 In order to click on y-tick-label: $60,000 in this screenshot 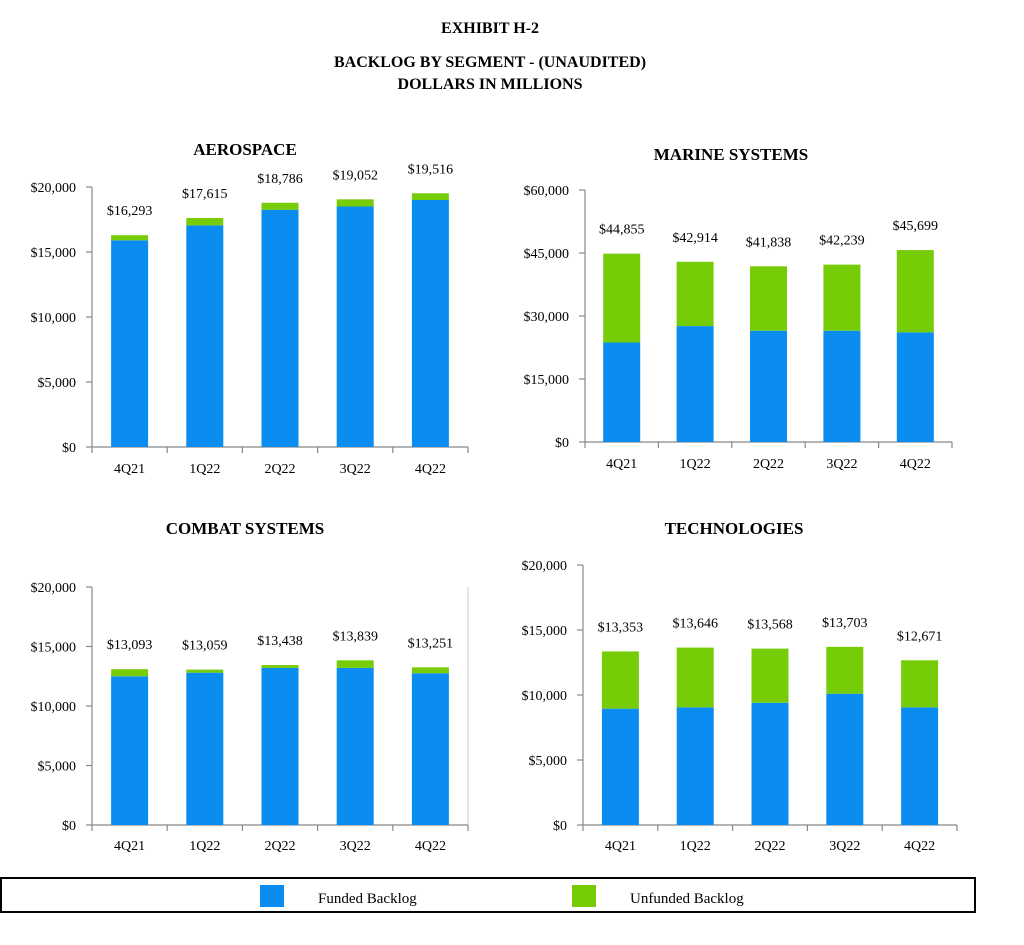, I will do `click(547, 191)`.